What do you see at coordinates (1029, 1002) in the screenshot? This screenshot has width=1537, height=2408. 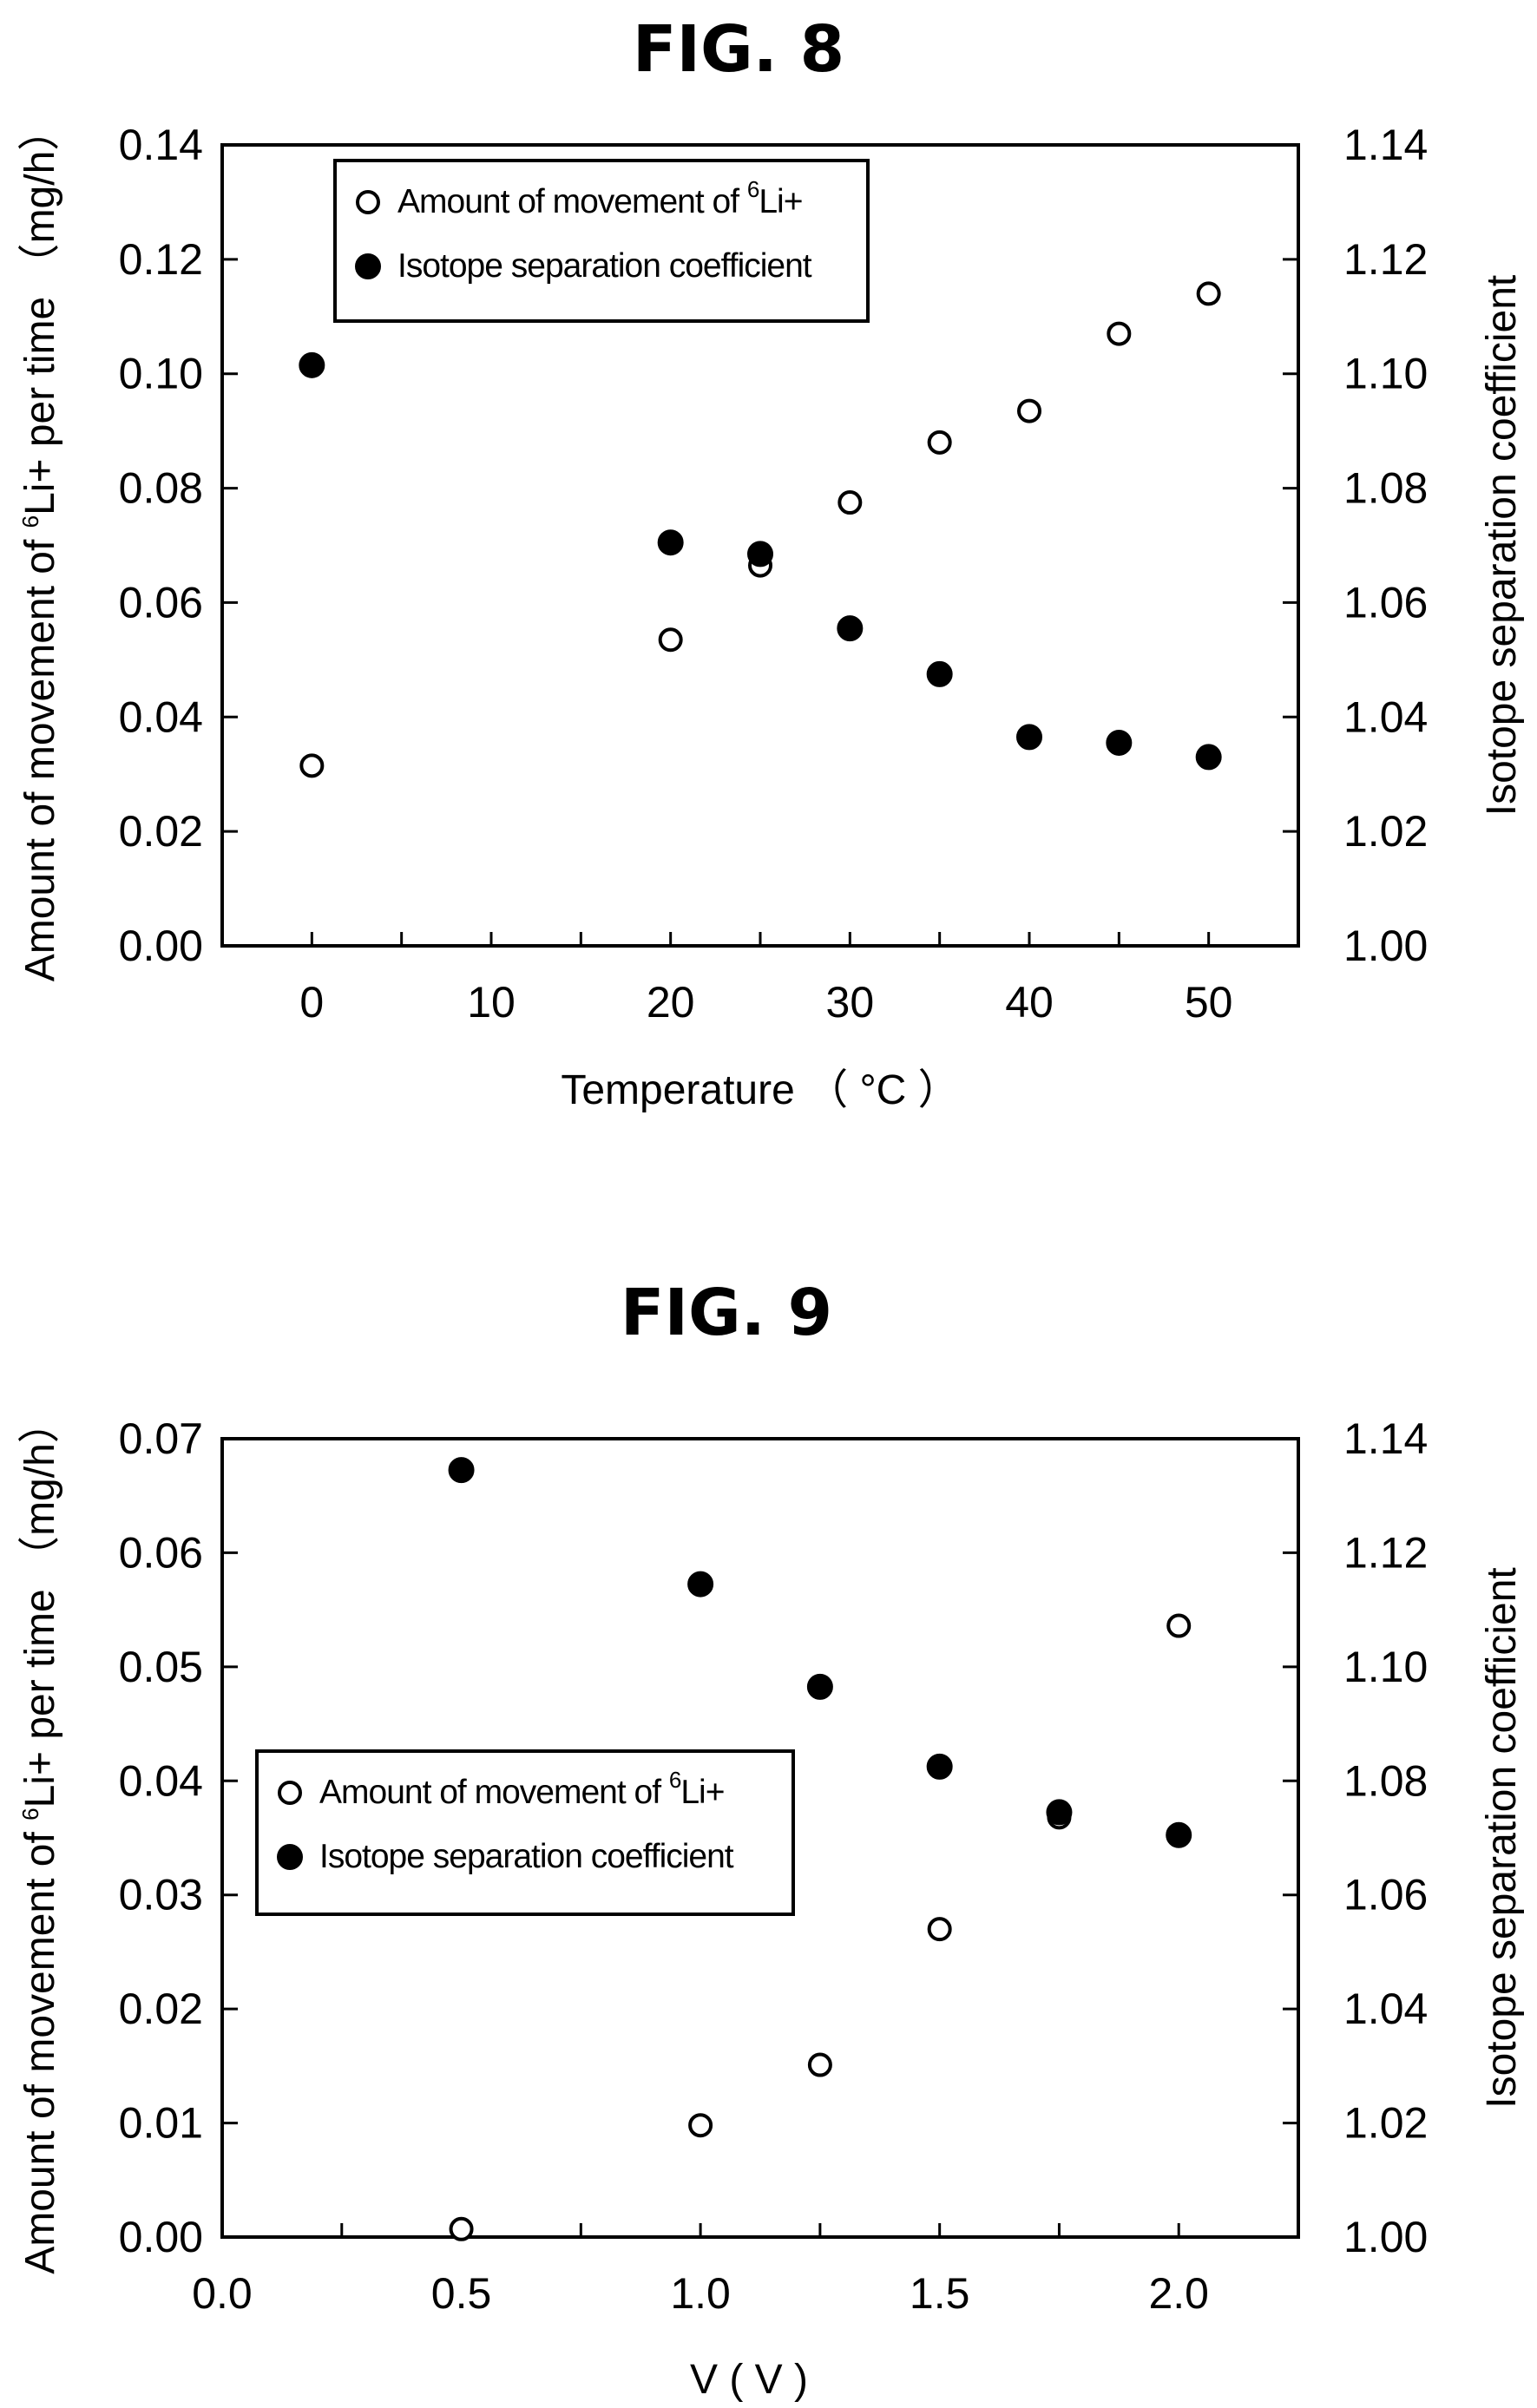 I see `x-tick-label: 40` at bounding box center [1029, 1002].